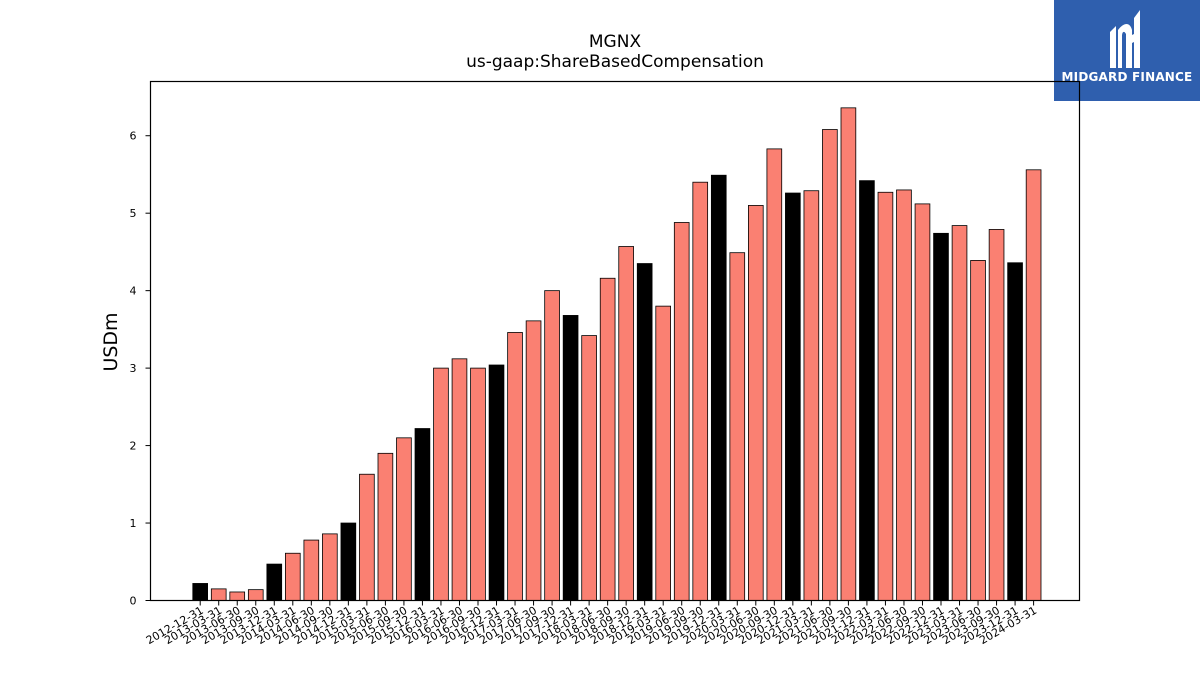  What do you see at coordinates (133, 213) in the screenshot?
I see `y-tick-label: 5` at bounding box center [133, 213].